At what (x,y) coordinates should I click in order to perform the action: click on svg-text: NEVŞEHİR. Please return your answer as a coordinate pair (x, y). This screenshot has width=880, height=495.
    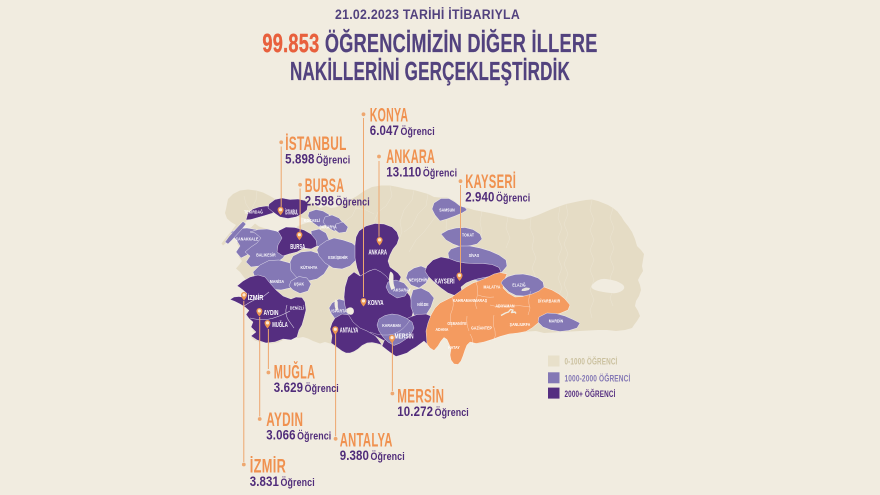
    Looking at the image, I should click on (418, 280).